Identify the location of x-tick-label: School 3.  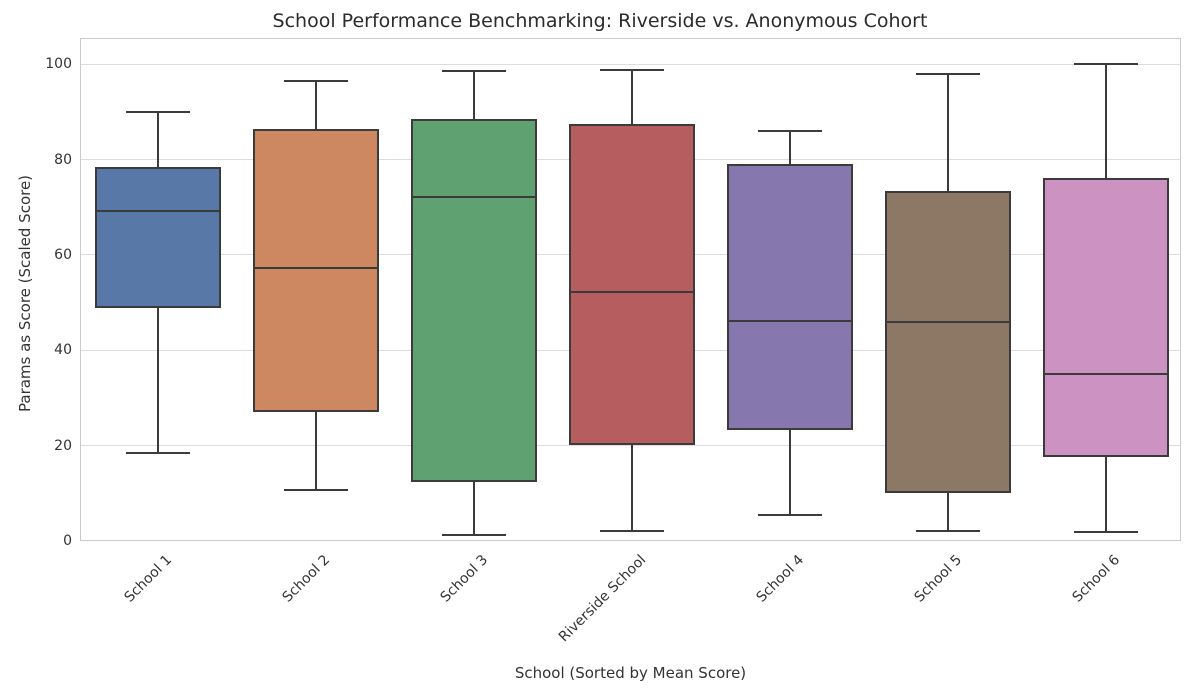
(464, 579).